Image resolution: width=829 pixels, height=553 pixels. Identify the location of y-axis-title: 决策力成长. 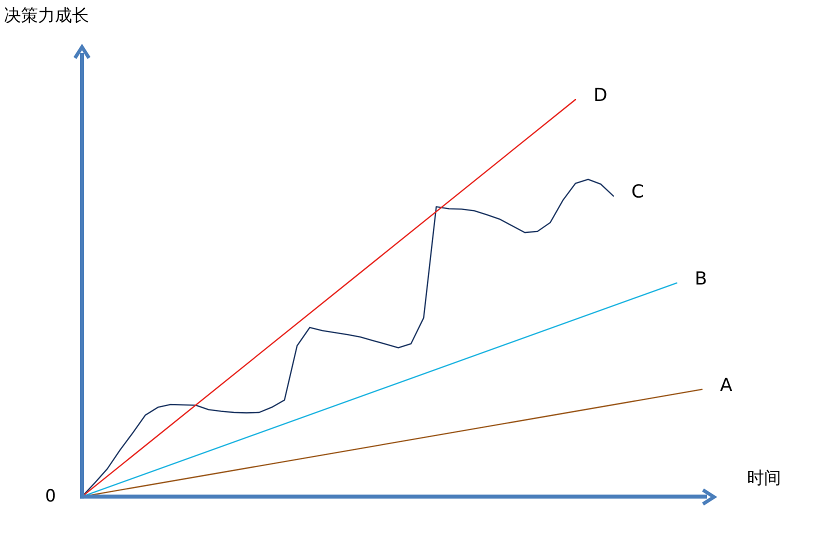
(46, 16).